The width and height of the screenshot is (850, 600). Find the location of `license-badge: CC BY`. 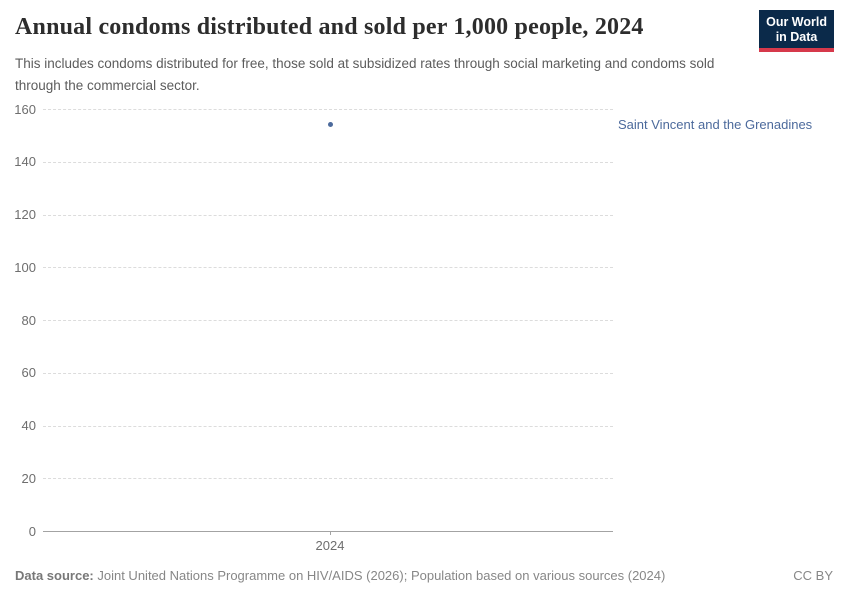

license-badge: CC BY is located at coordinates (813, 575).